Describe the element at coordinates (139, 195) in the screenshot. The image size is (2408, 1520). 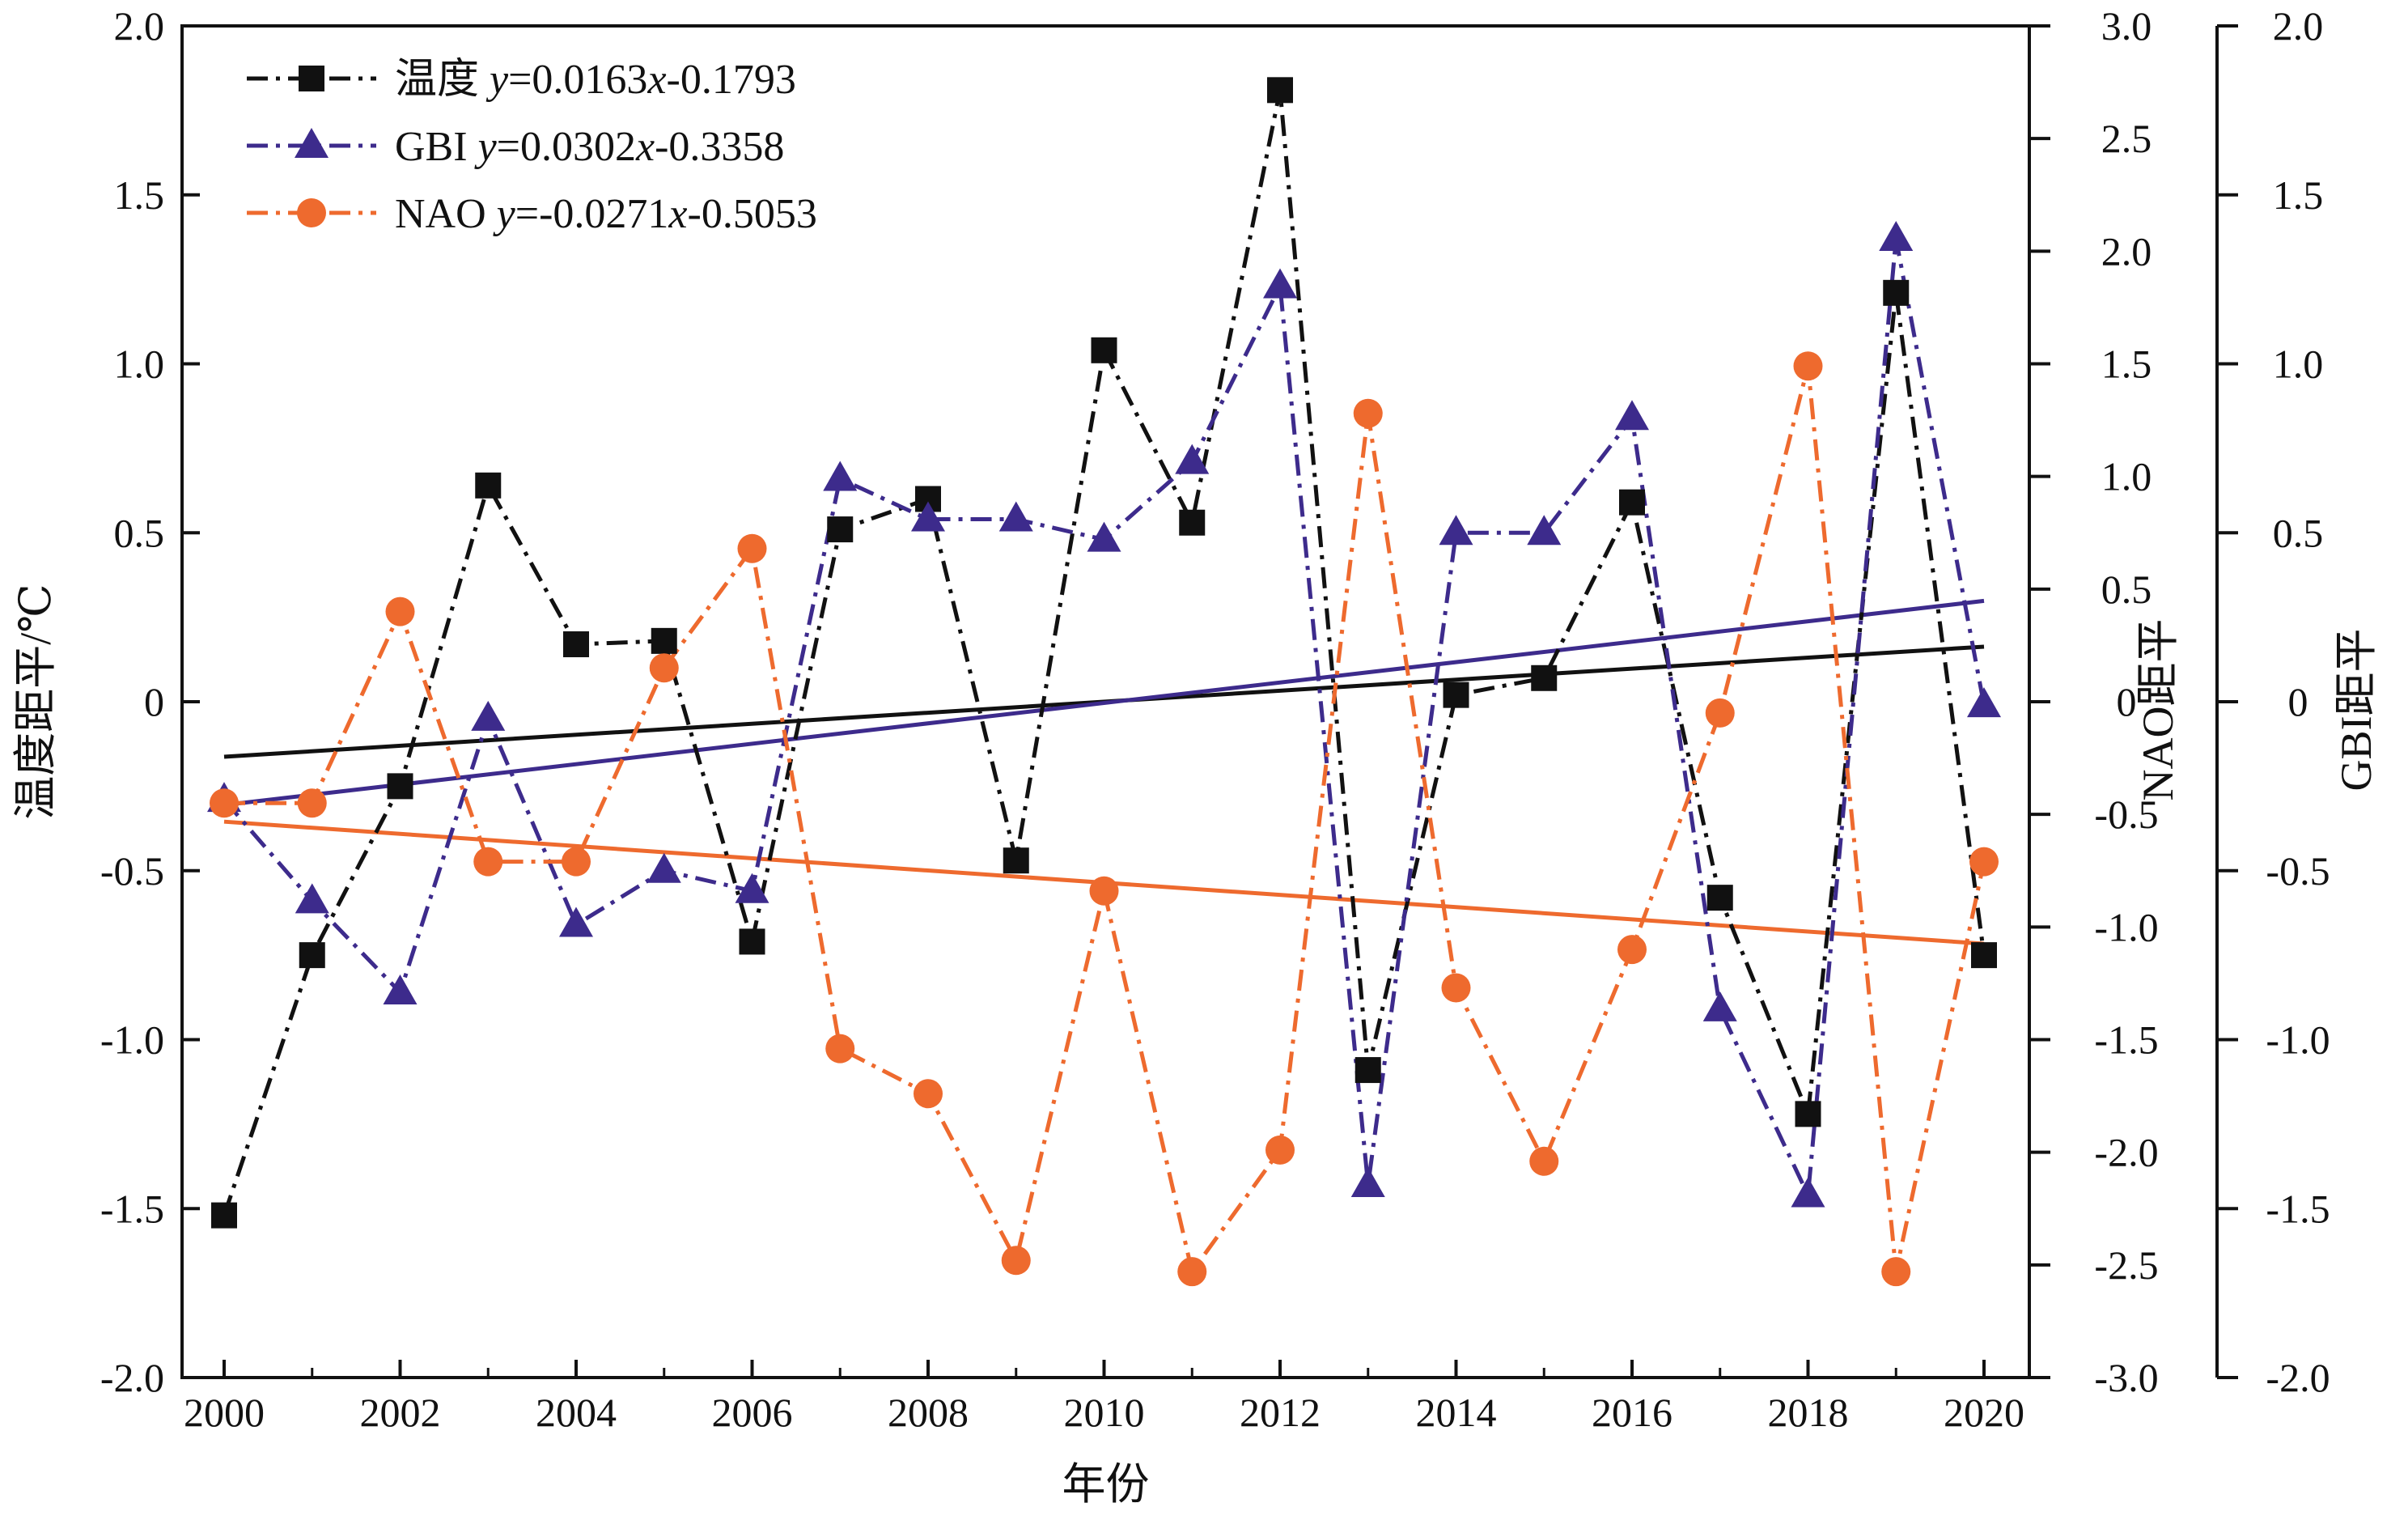
I see `left-tick-label: 1.5` at that location.